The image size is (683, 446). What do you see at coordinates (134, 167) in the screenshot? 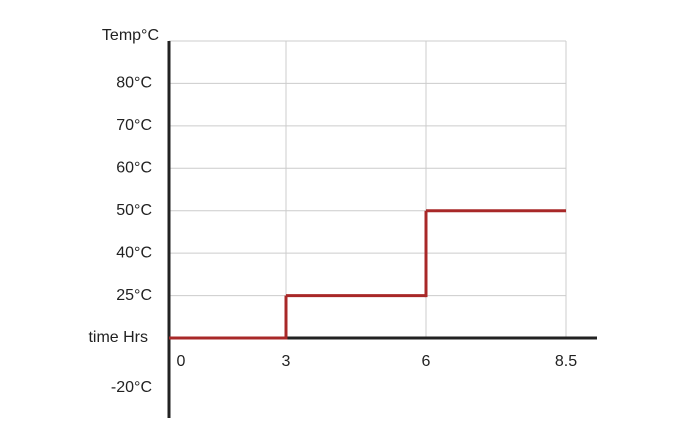
I see `y-tick-label: 60°C` at bounding box center [134, 167].